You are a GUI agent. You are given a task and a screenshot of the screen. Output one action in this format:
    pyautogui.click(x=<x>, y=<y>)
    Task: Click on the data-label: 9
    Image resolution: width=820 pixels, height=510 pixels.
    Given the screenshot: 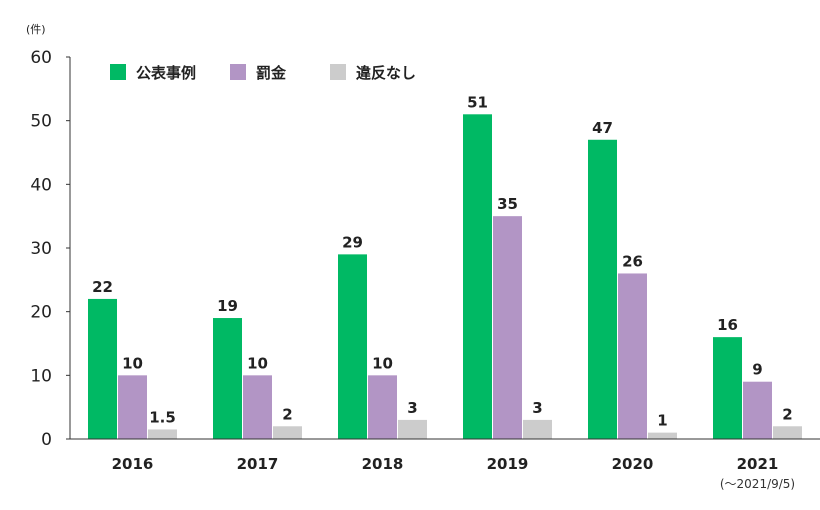 What is the action you would take?
    pyautogui.click(x=757, y=370)
    